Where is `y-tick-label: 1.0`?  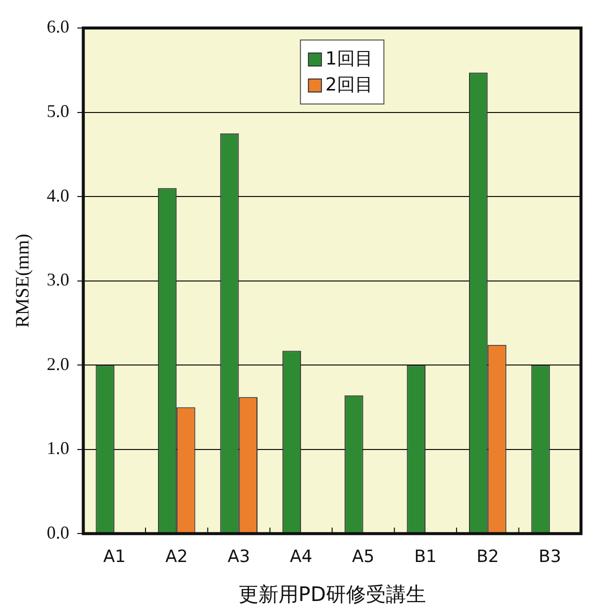 y-tick-label: 1.0 is located at coordinates (58, 448).